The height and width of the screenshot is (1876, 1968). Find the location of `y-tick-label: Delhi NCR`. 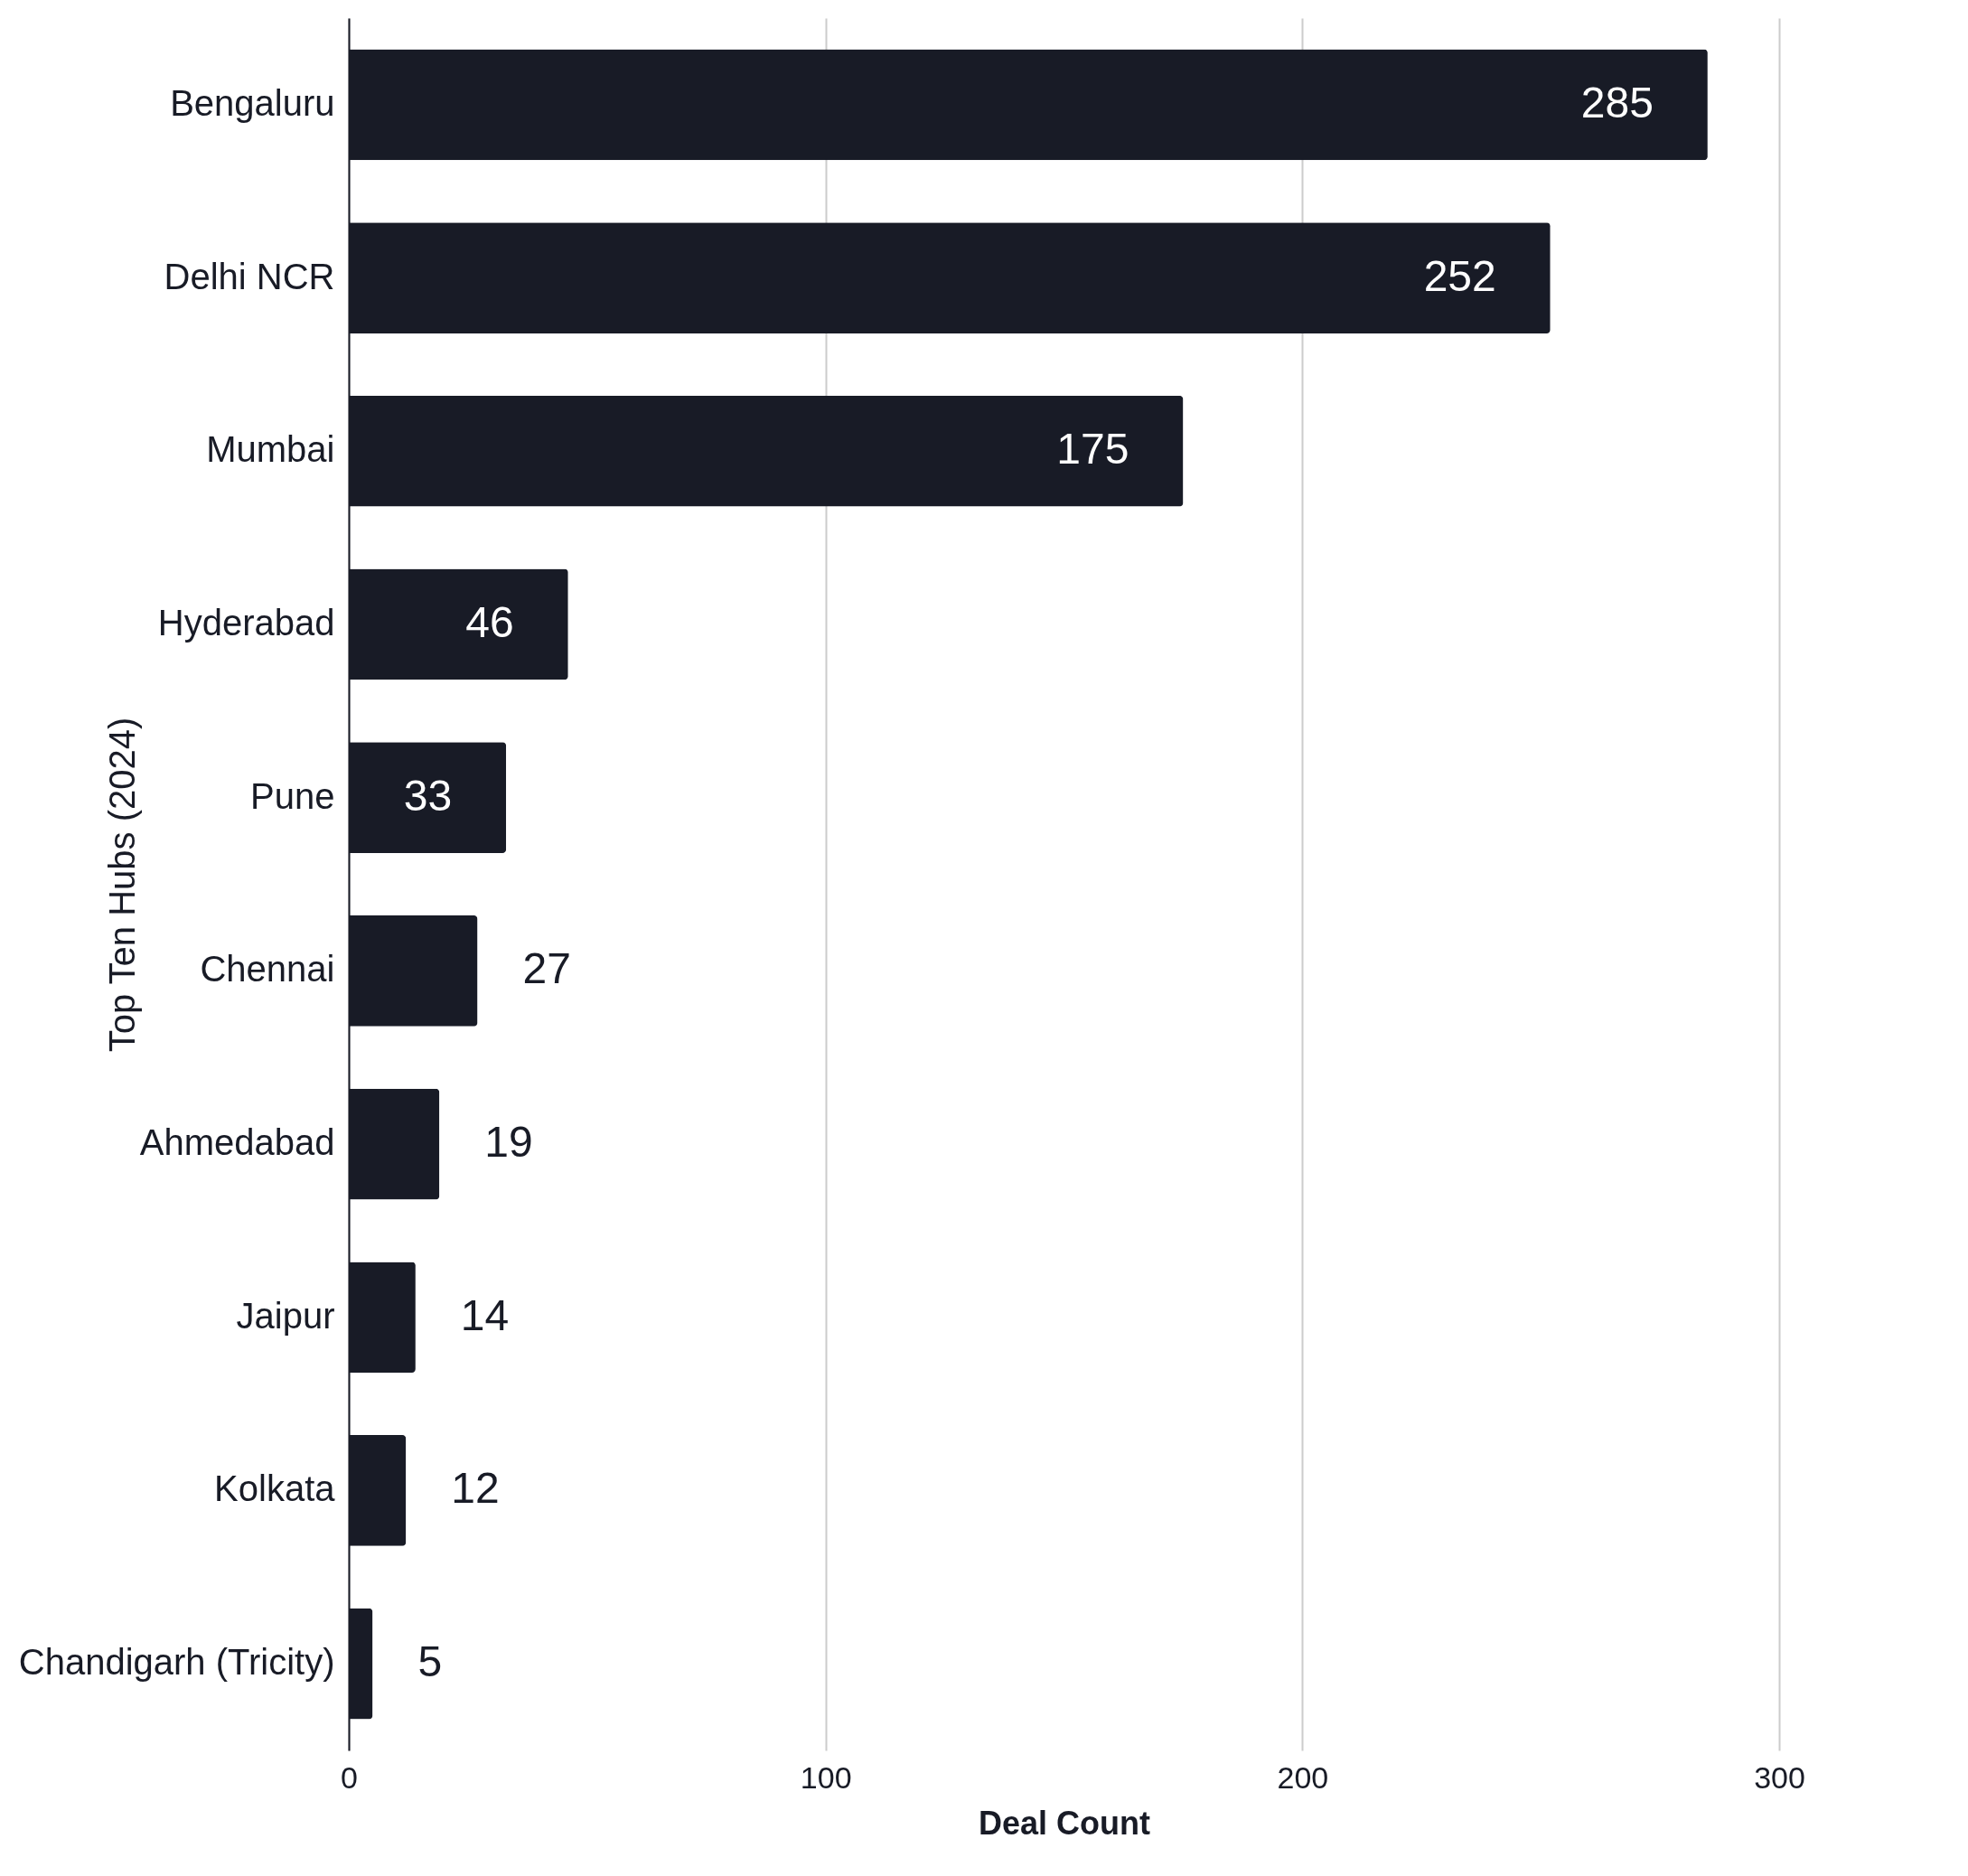

y-tick-label: Delhi NCR is located at coordinates (249, 276).